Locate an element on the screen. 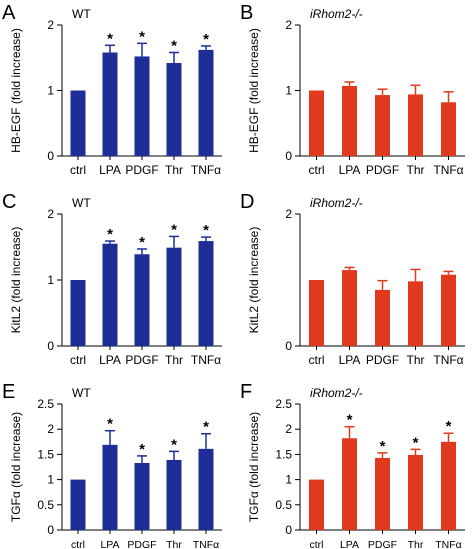 The image size is (474, 549). panel-letter: C is located at coordinates (9, 202).